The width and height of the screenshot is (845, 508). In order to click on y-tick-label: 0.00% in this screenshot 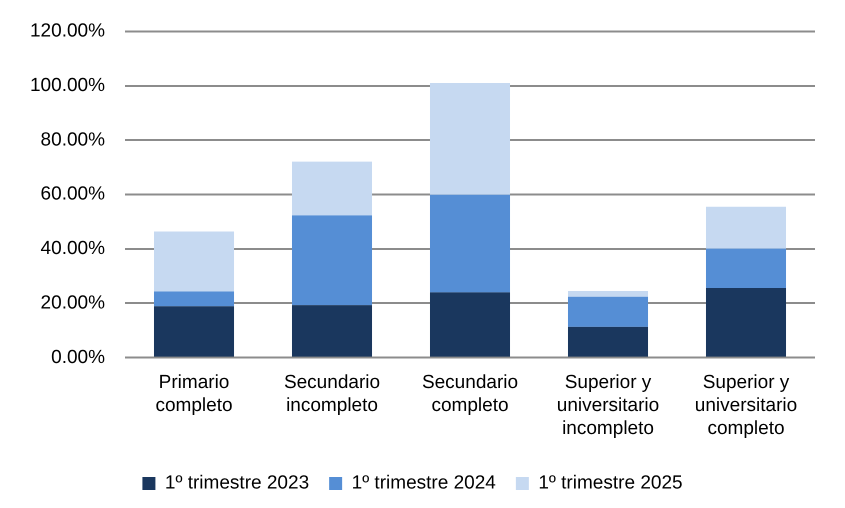, I will do `click(78, 357)`.